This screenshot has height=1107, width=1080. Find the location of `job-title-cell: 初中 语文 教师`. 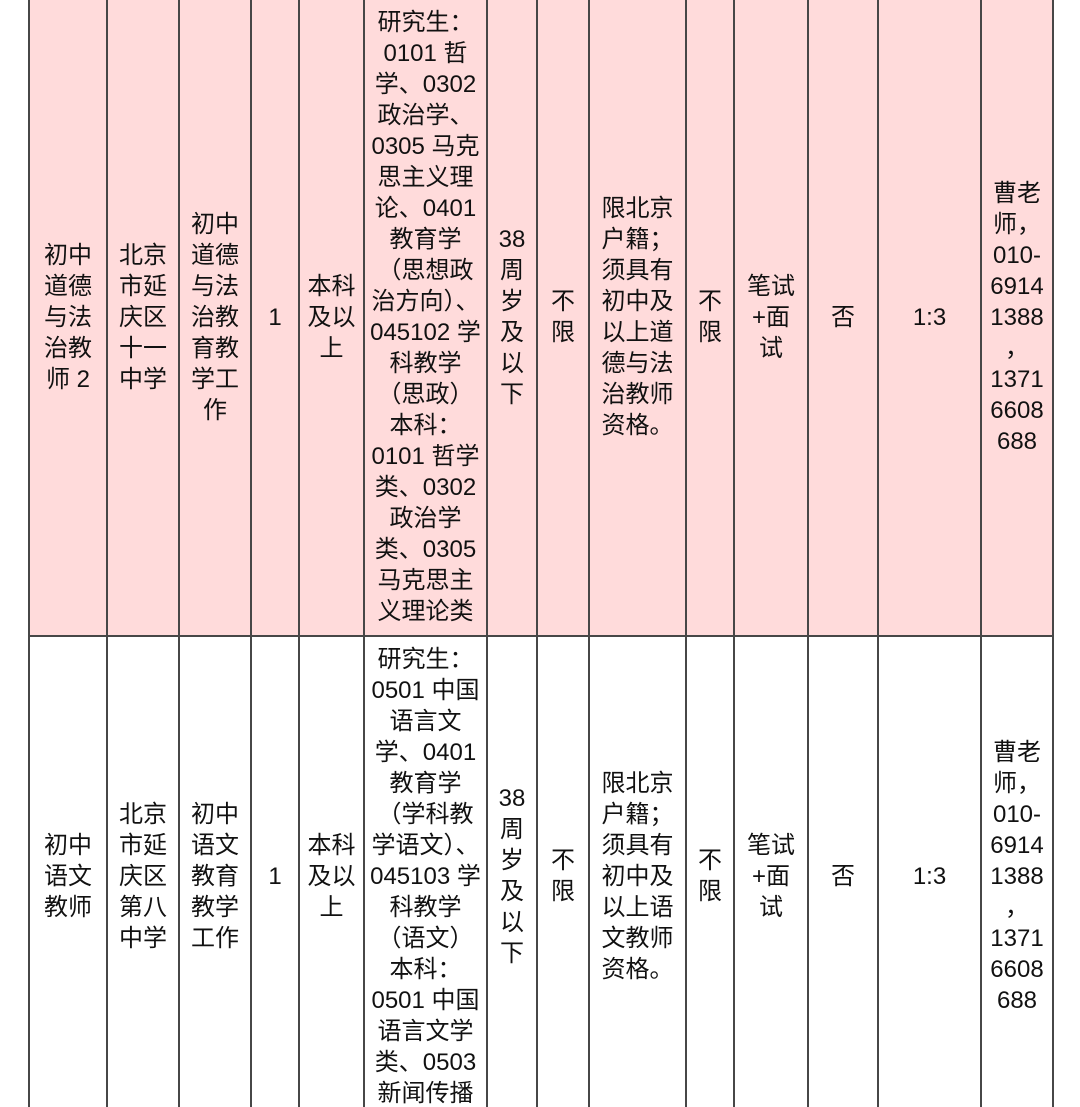

job-title-cell: 初中 语文 教师 is located at coordinates (68, 871).